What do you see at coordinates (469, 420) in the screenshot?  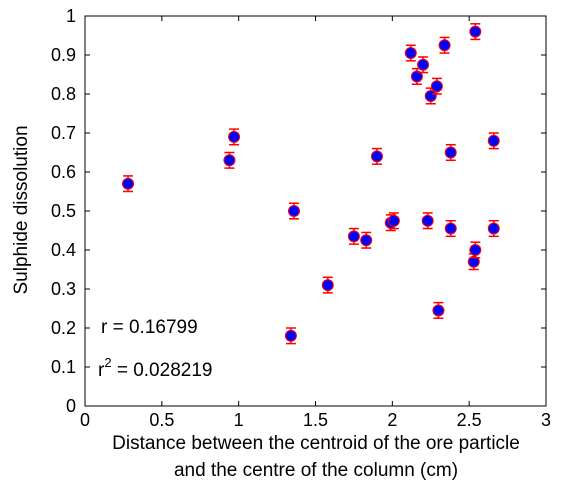 I see `x-tick-label: 2.5` at bounding box center [469, 420].